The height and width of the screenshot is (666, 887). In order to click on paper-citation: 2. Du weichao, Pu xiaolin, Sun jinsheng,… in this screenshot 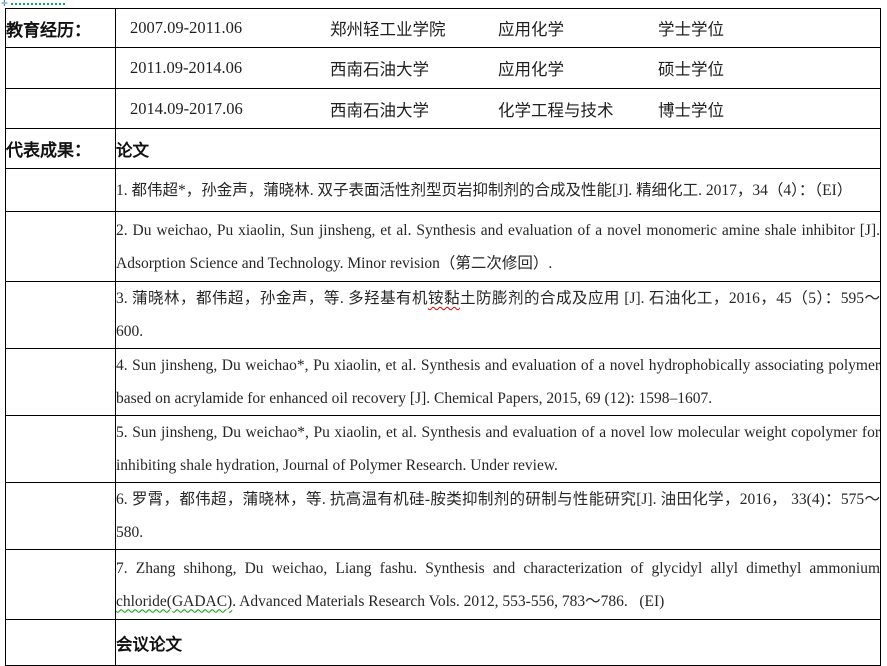, I will do `click(498, 246)`.